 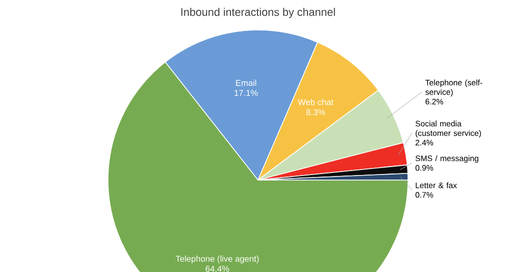 What do you see at coordinates (453, 88) in the screenshot?
I see `slice-label: Telephone (self-service)` at bounding box center [453, 88].